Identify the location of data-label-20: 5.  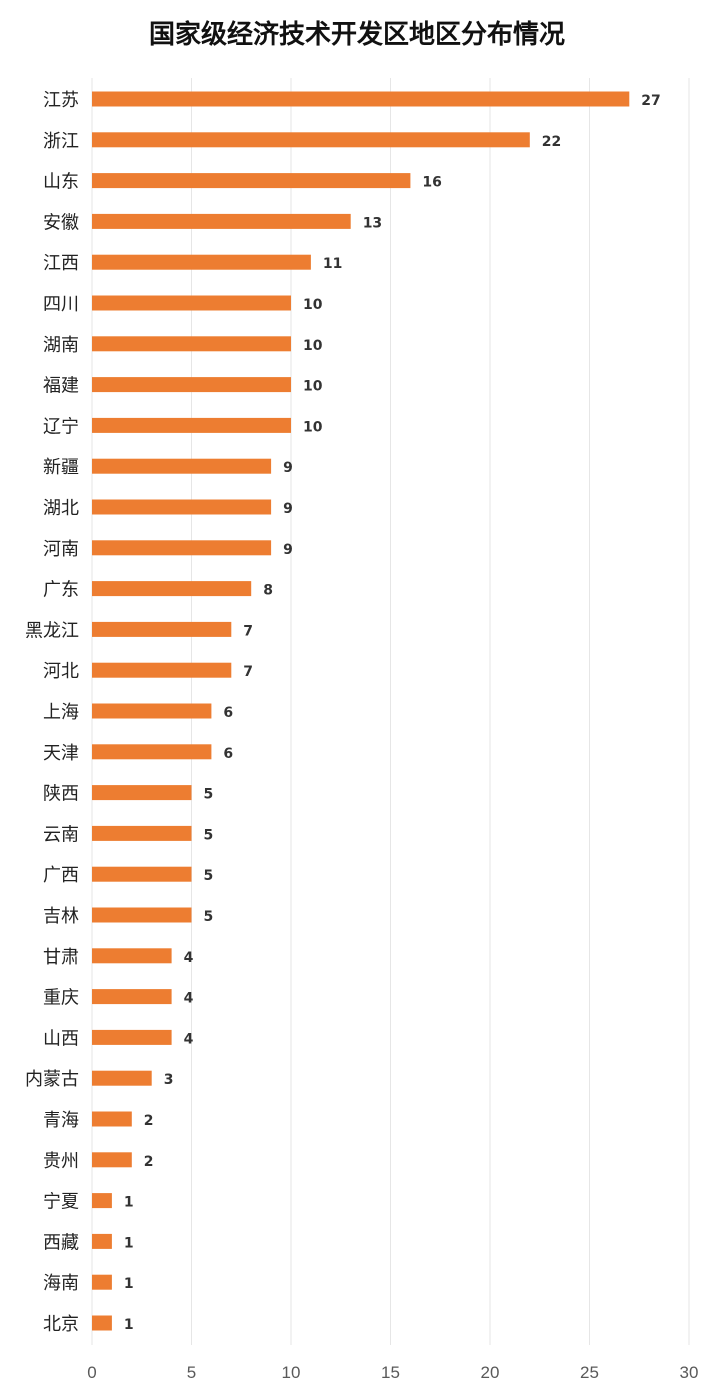
(209, 917).